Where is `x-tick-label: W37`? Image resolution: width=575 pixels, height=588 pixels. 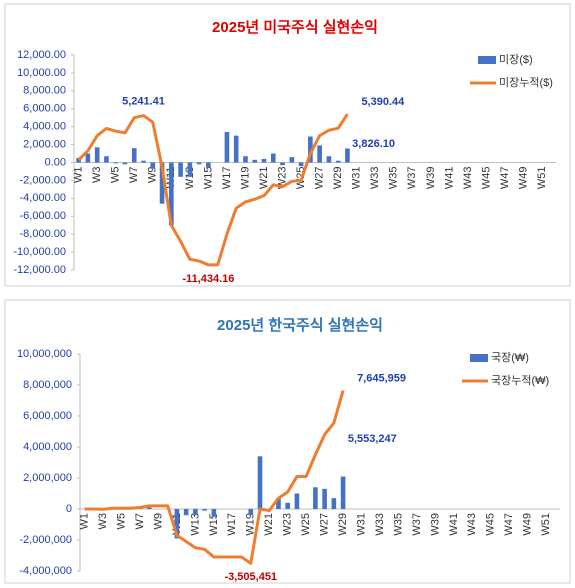
x-tick-label: W37 is located at coordinates (417, 524).